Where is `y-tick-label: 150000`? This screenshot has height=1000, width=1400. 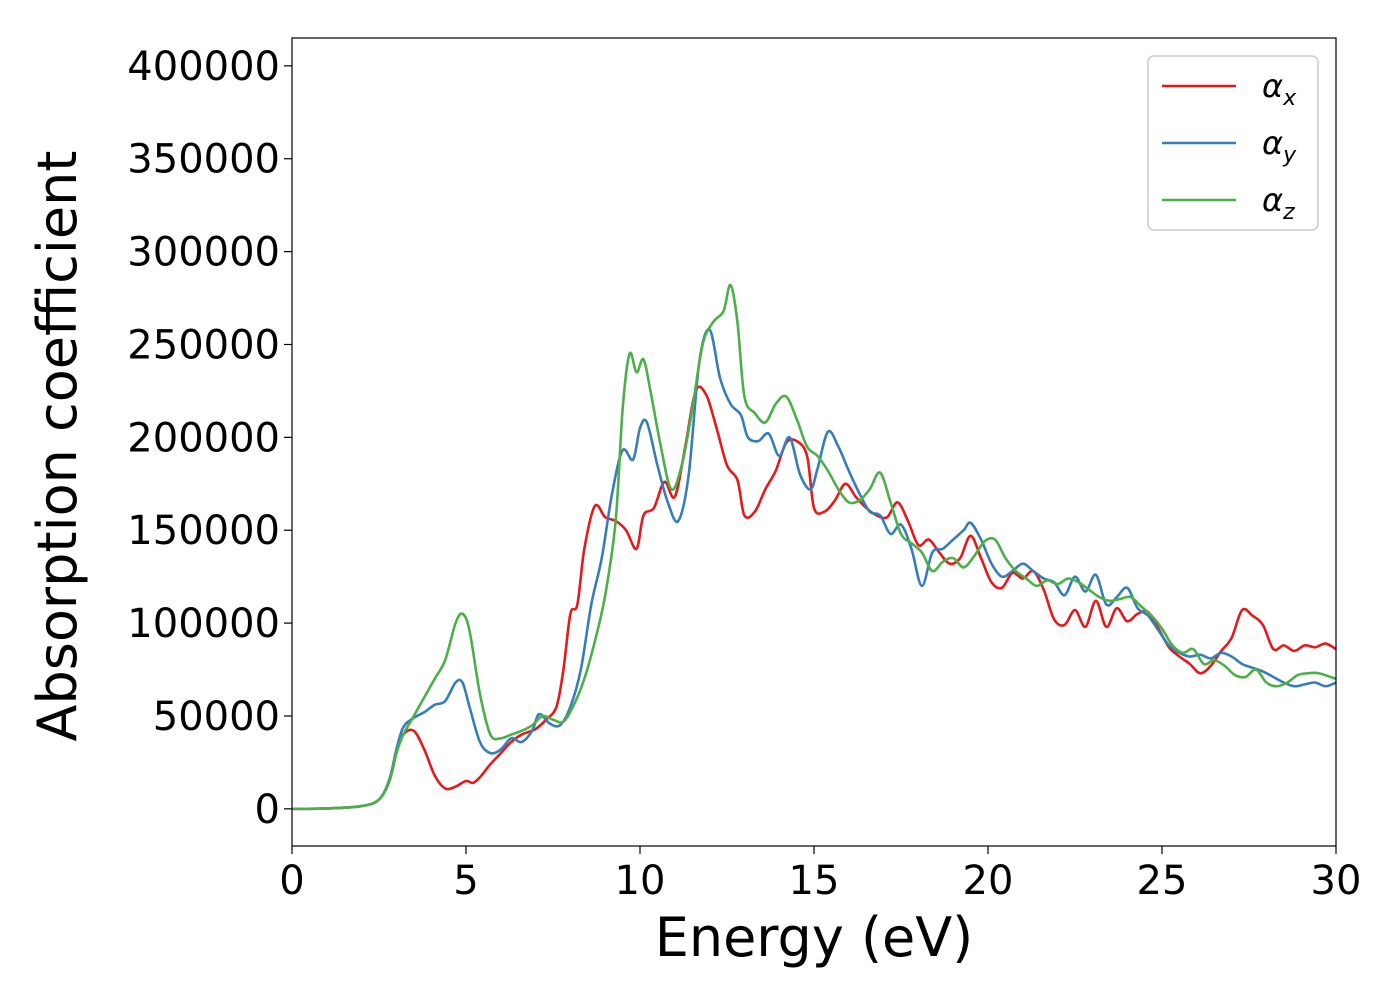 y-tick-label: 150000 is located at coordinates (203, 531).